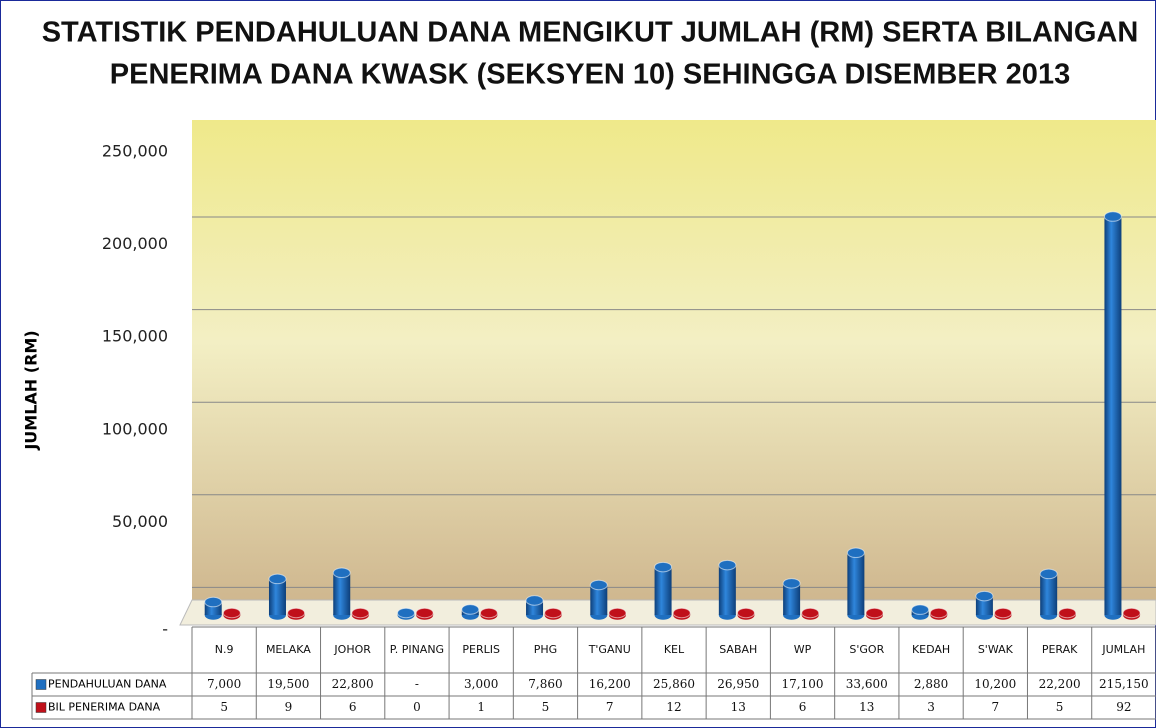 The image size is (1156, 728). I want to click on y-axis-label: JUMLAH (RM), so click(31, 390).